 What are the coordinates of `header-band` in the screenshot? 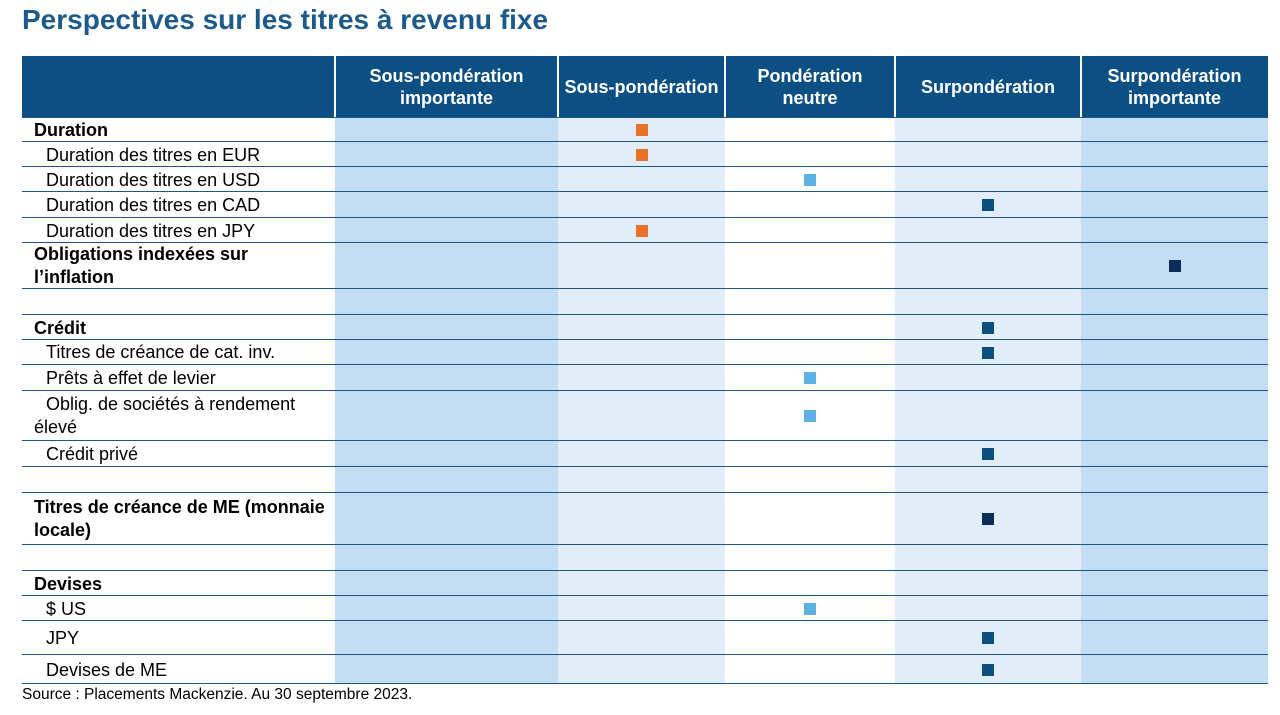 It's located at (645, 86).